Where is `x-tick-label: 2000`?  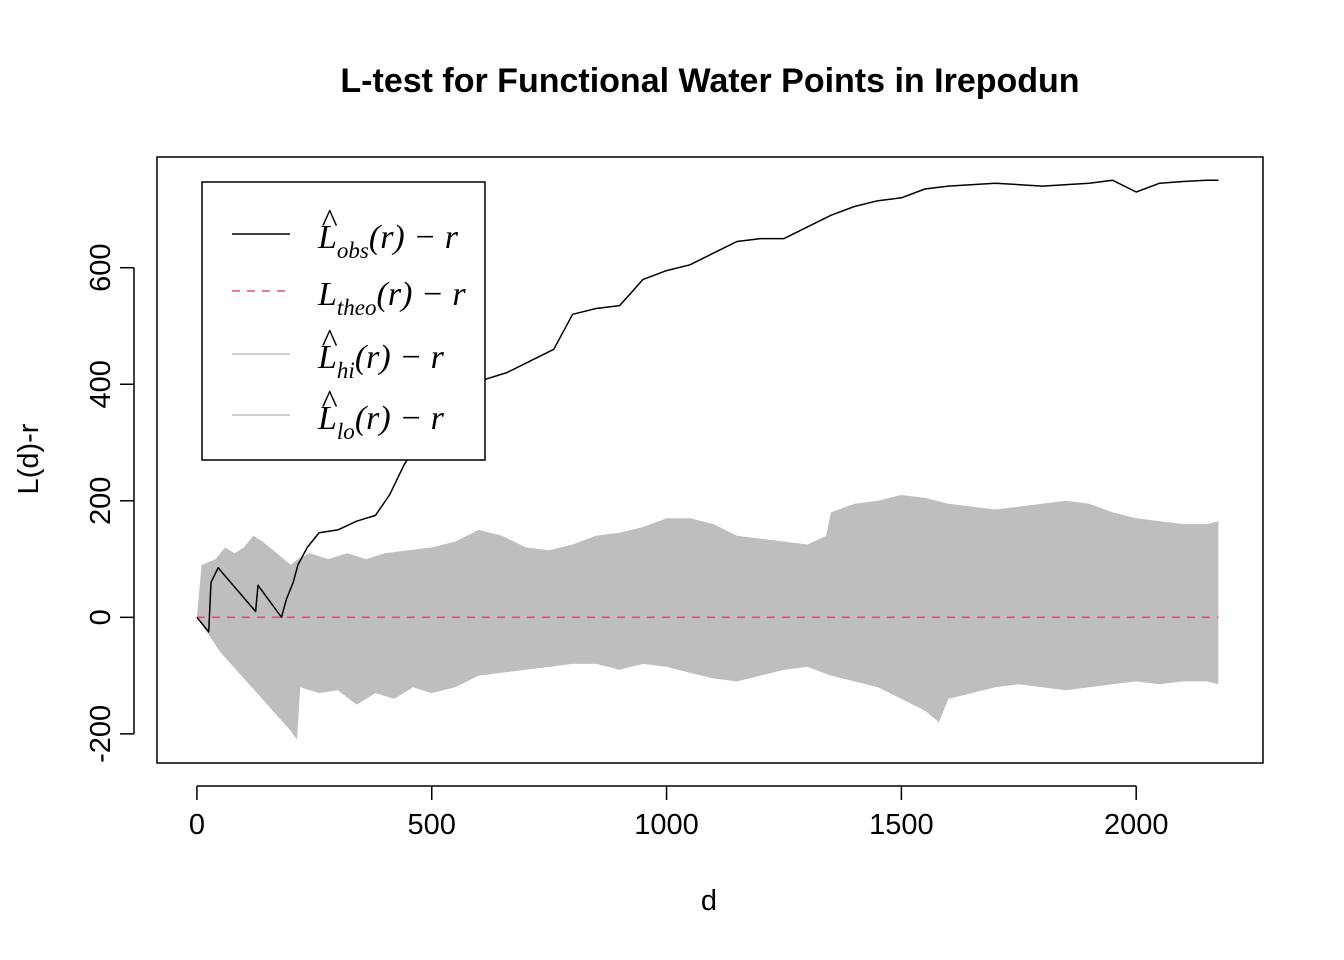
x-tick-label: 2000 is located at coordinates (1136, 825).